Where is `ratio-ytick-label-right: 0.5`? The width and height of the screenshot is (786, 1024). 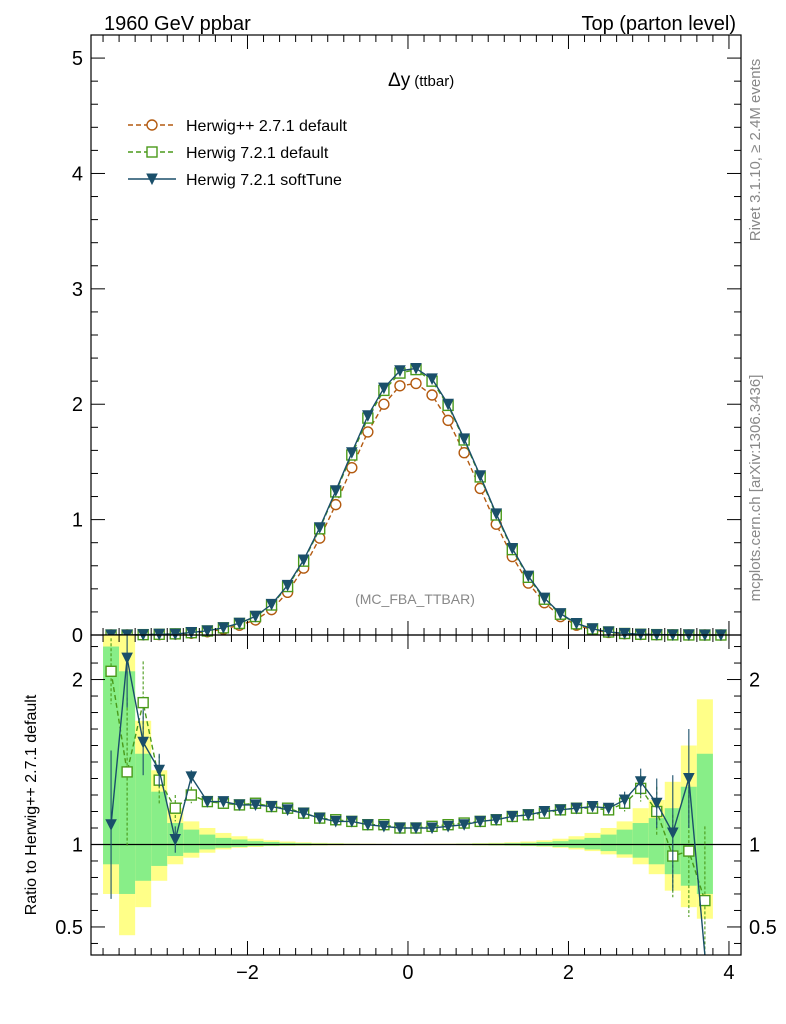 ratio-ytick-label-right: 0.5 is located at coordinates (763, 928).